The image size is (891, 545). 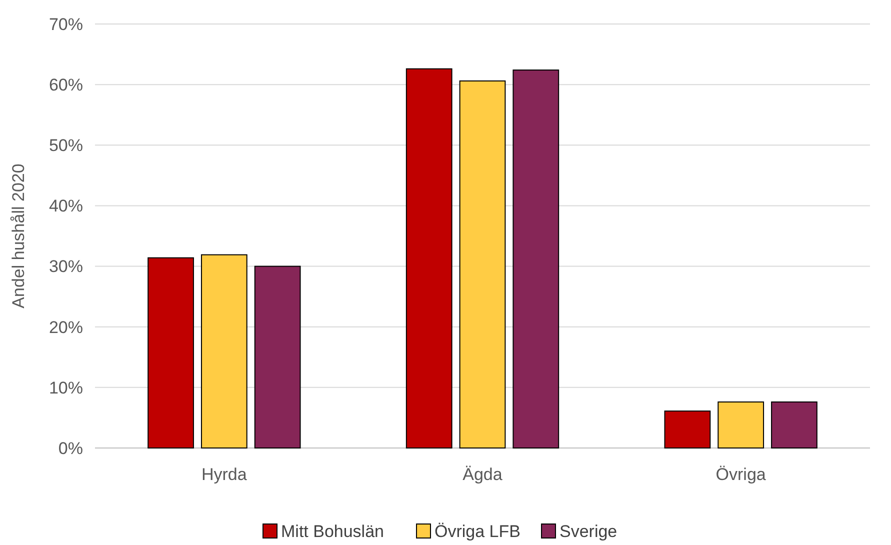 I want to click on y-tick-label: 0%, so click(x=70, y=448).